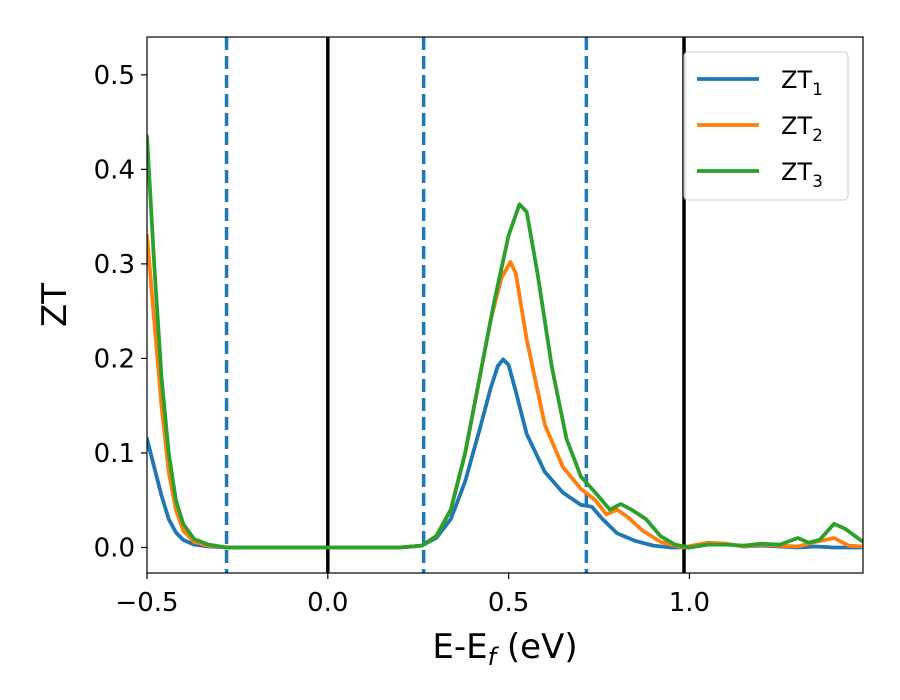 The width and height of the screenshot is (900, 700). What do you see at coordinates (508, 603) in the screenshot?
I see `x-tick-label: 0.5` at bounding box center [508, 603].